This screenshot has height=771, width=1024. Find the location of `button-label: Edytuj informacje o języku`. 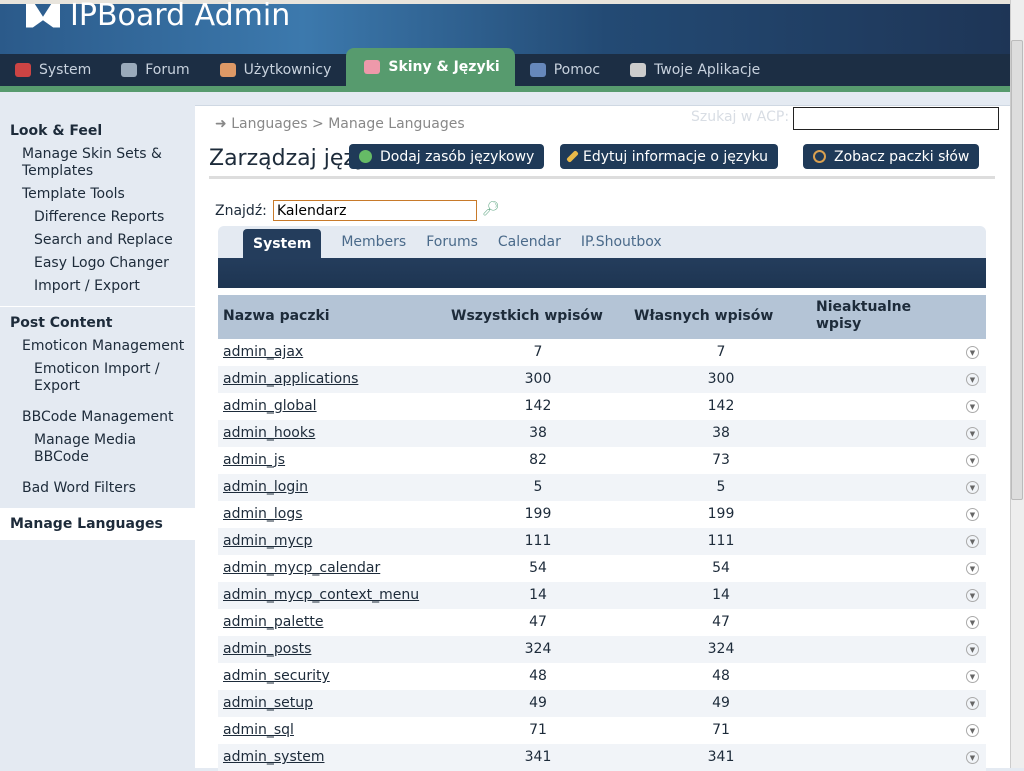

button-label: Edytuj informacje o języku is located at coordinates (676, 156).